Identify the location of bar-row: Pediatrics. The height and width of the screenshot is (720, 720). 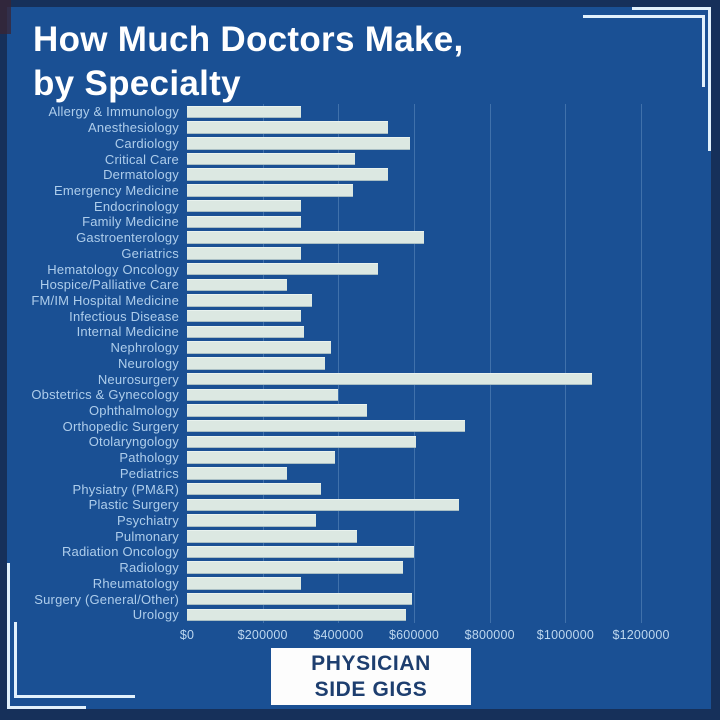
(334, 474).